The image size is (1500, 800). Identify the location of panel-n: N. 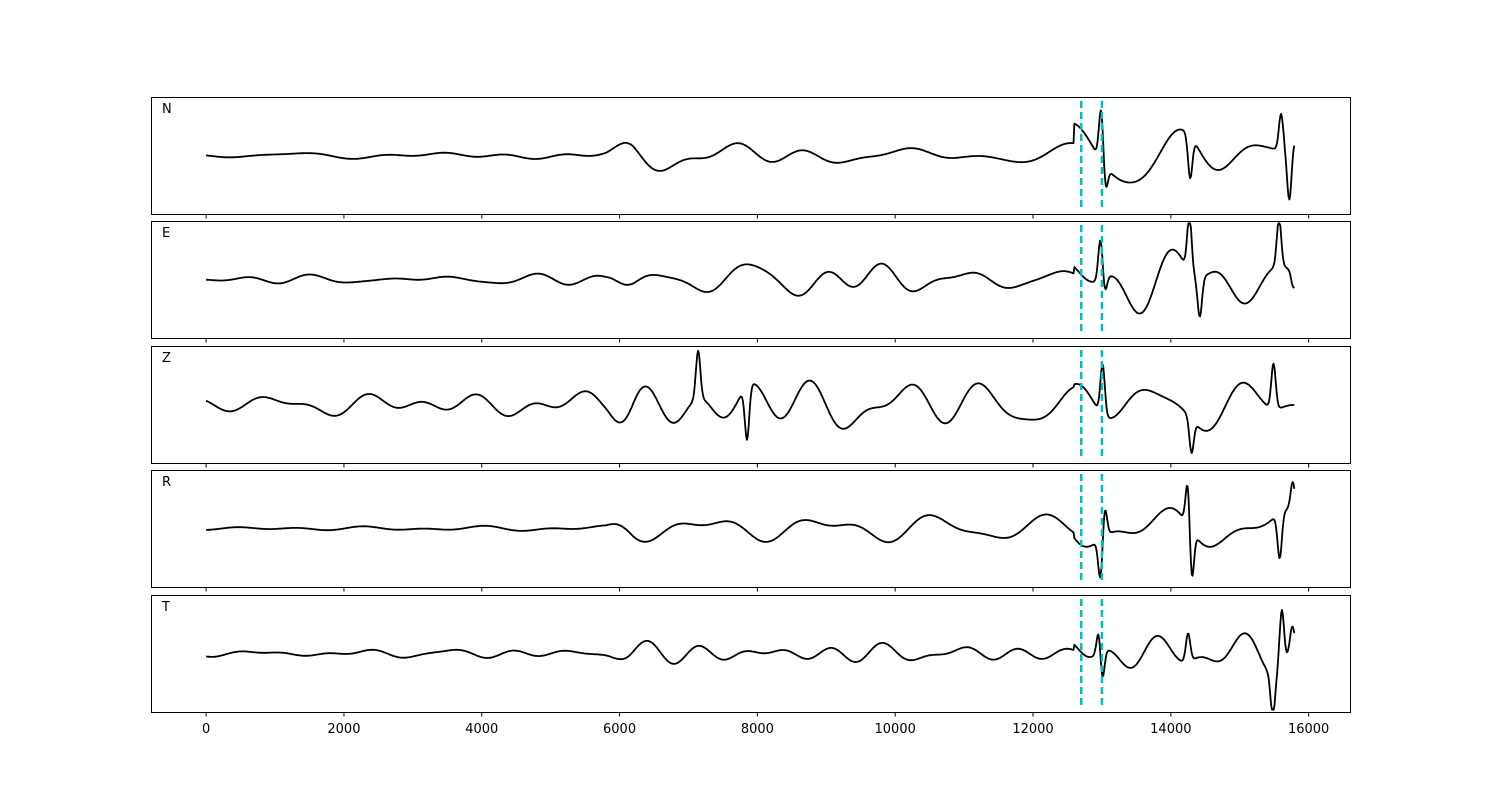
(751, 158).